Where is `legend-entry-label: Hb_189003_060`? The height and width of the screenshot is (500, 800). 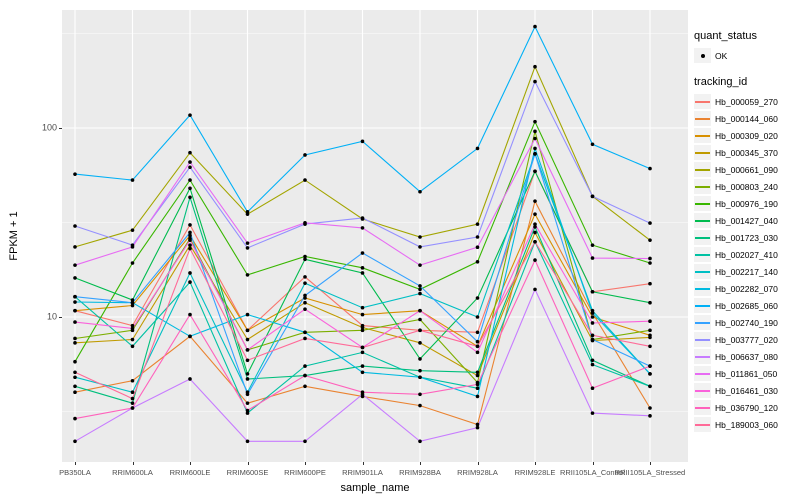 legend-entry-label: Hb_189003_060 is located at coordinates (746, 424).